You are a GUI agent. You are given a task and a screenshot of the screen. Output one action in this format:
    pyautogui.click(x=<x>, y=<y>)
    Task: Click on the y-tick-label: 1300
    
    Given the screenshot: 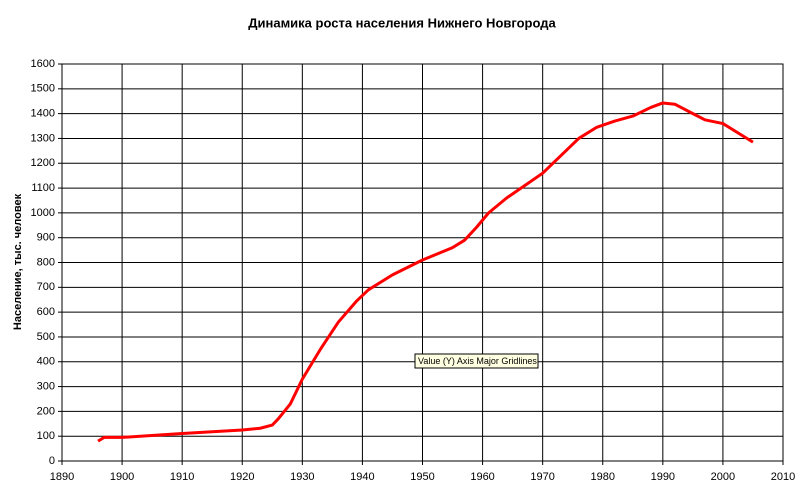 What is the action you would take?
    pyautogui.click(x=43, y=138)
    